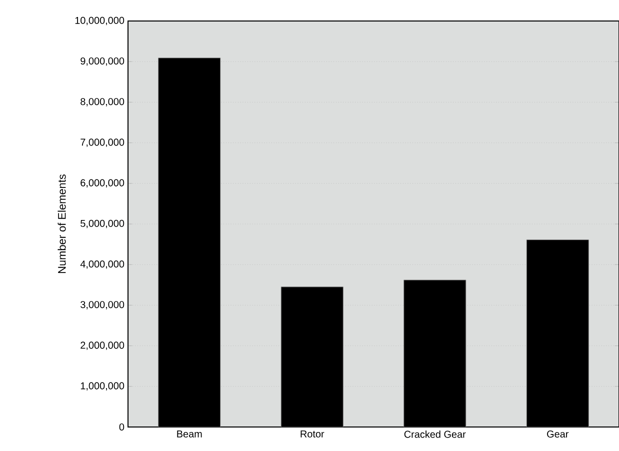 The image size is (619, 451). Describe the element at coordinates (102, 61) in the screenshot. I see `y-tick-label: 9,000,000` at that location.